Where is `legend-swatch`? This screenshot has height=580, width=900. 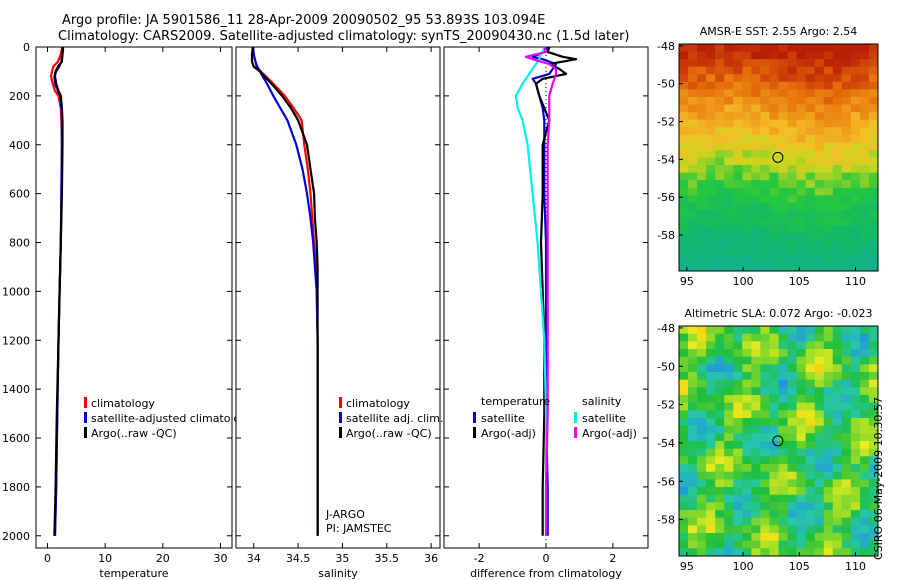 legend-swatch is located at coordinates (340, 417).